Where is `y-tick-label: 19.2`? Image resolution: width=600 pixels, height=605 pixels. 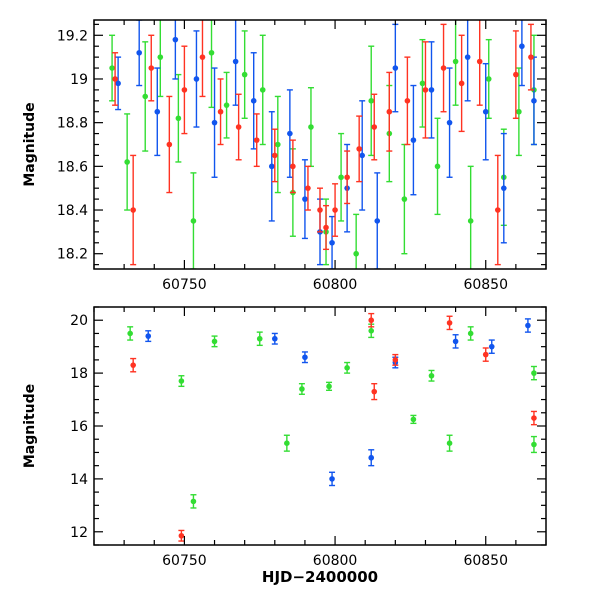
y-tick-label: 19.2 is located at coordinates (72, 36).